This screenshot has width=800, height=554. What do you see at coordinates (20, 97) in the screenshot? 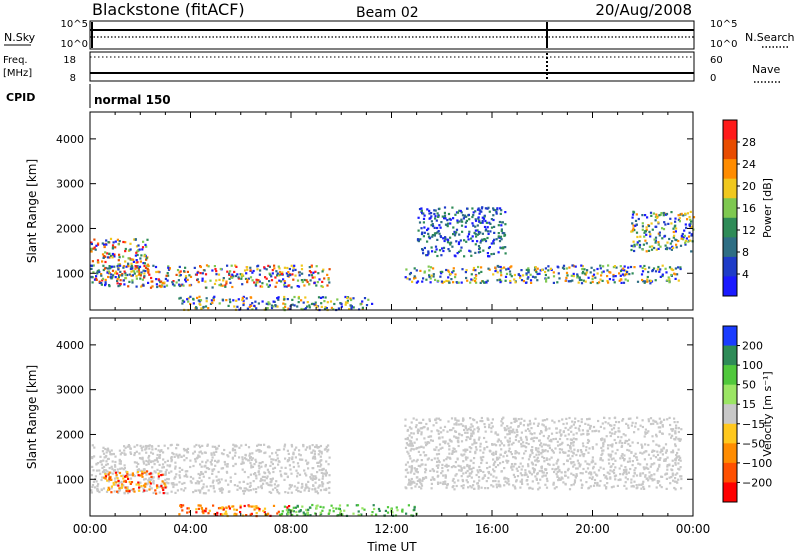
I see `cpid-label: CPID` at bounding box center [20, 97].